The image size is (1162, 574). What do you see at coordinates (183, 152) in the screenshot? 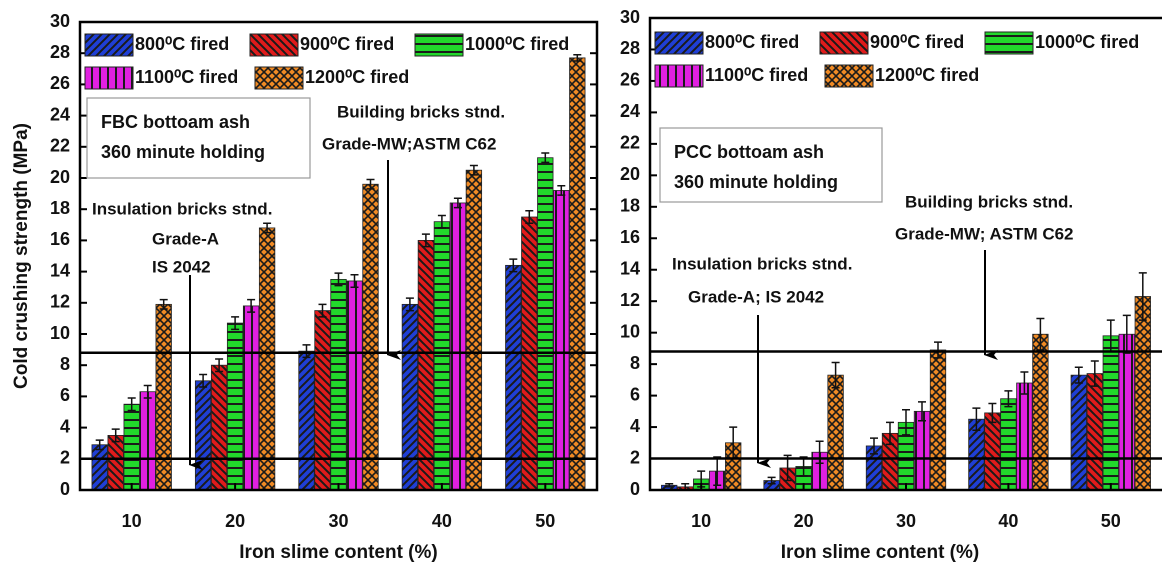
I see `annotation-box-text: 360 minute holding` at bounding box center [183, 152].